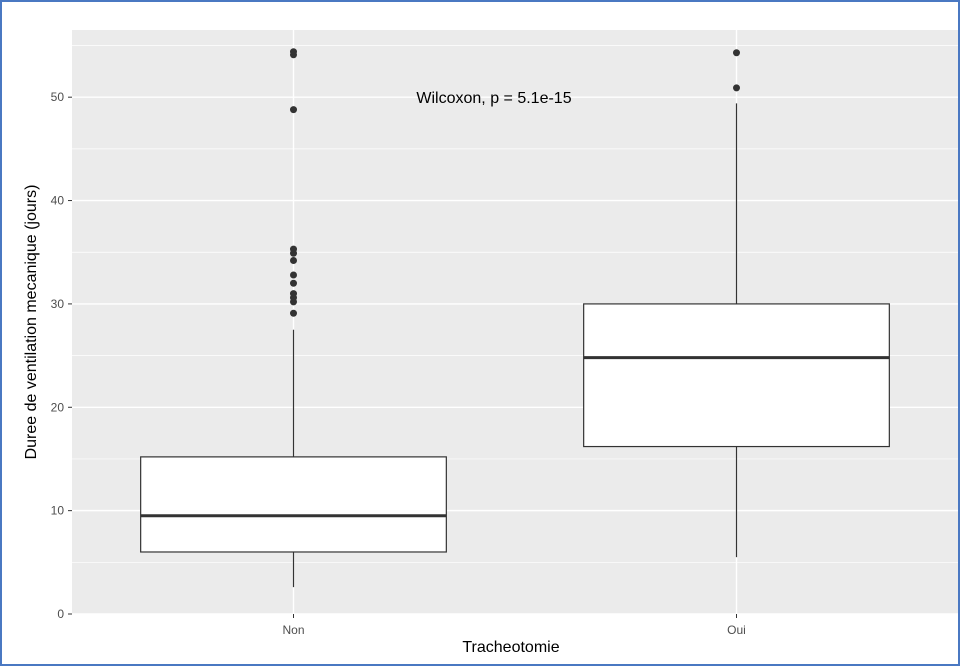  Describe the element at coordinates (58, 97) in the screenshot. I see `y-tick-label: 50` at that location.